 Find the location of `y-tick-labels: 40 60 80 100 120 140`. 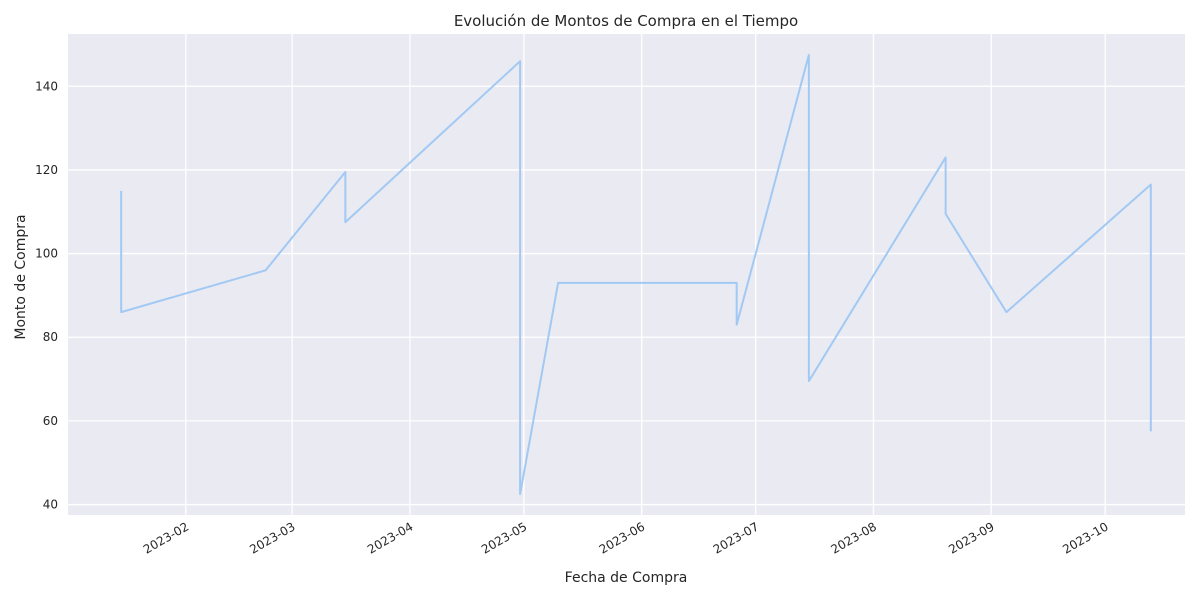

y-tick-labels: 40 60 80 100 120 140 is located at coordinates (46, 295).